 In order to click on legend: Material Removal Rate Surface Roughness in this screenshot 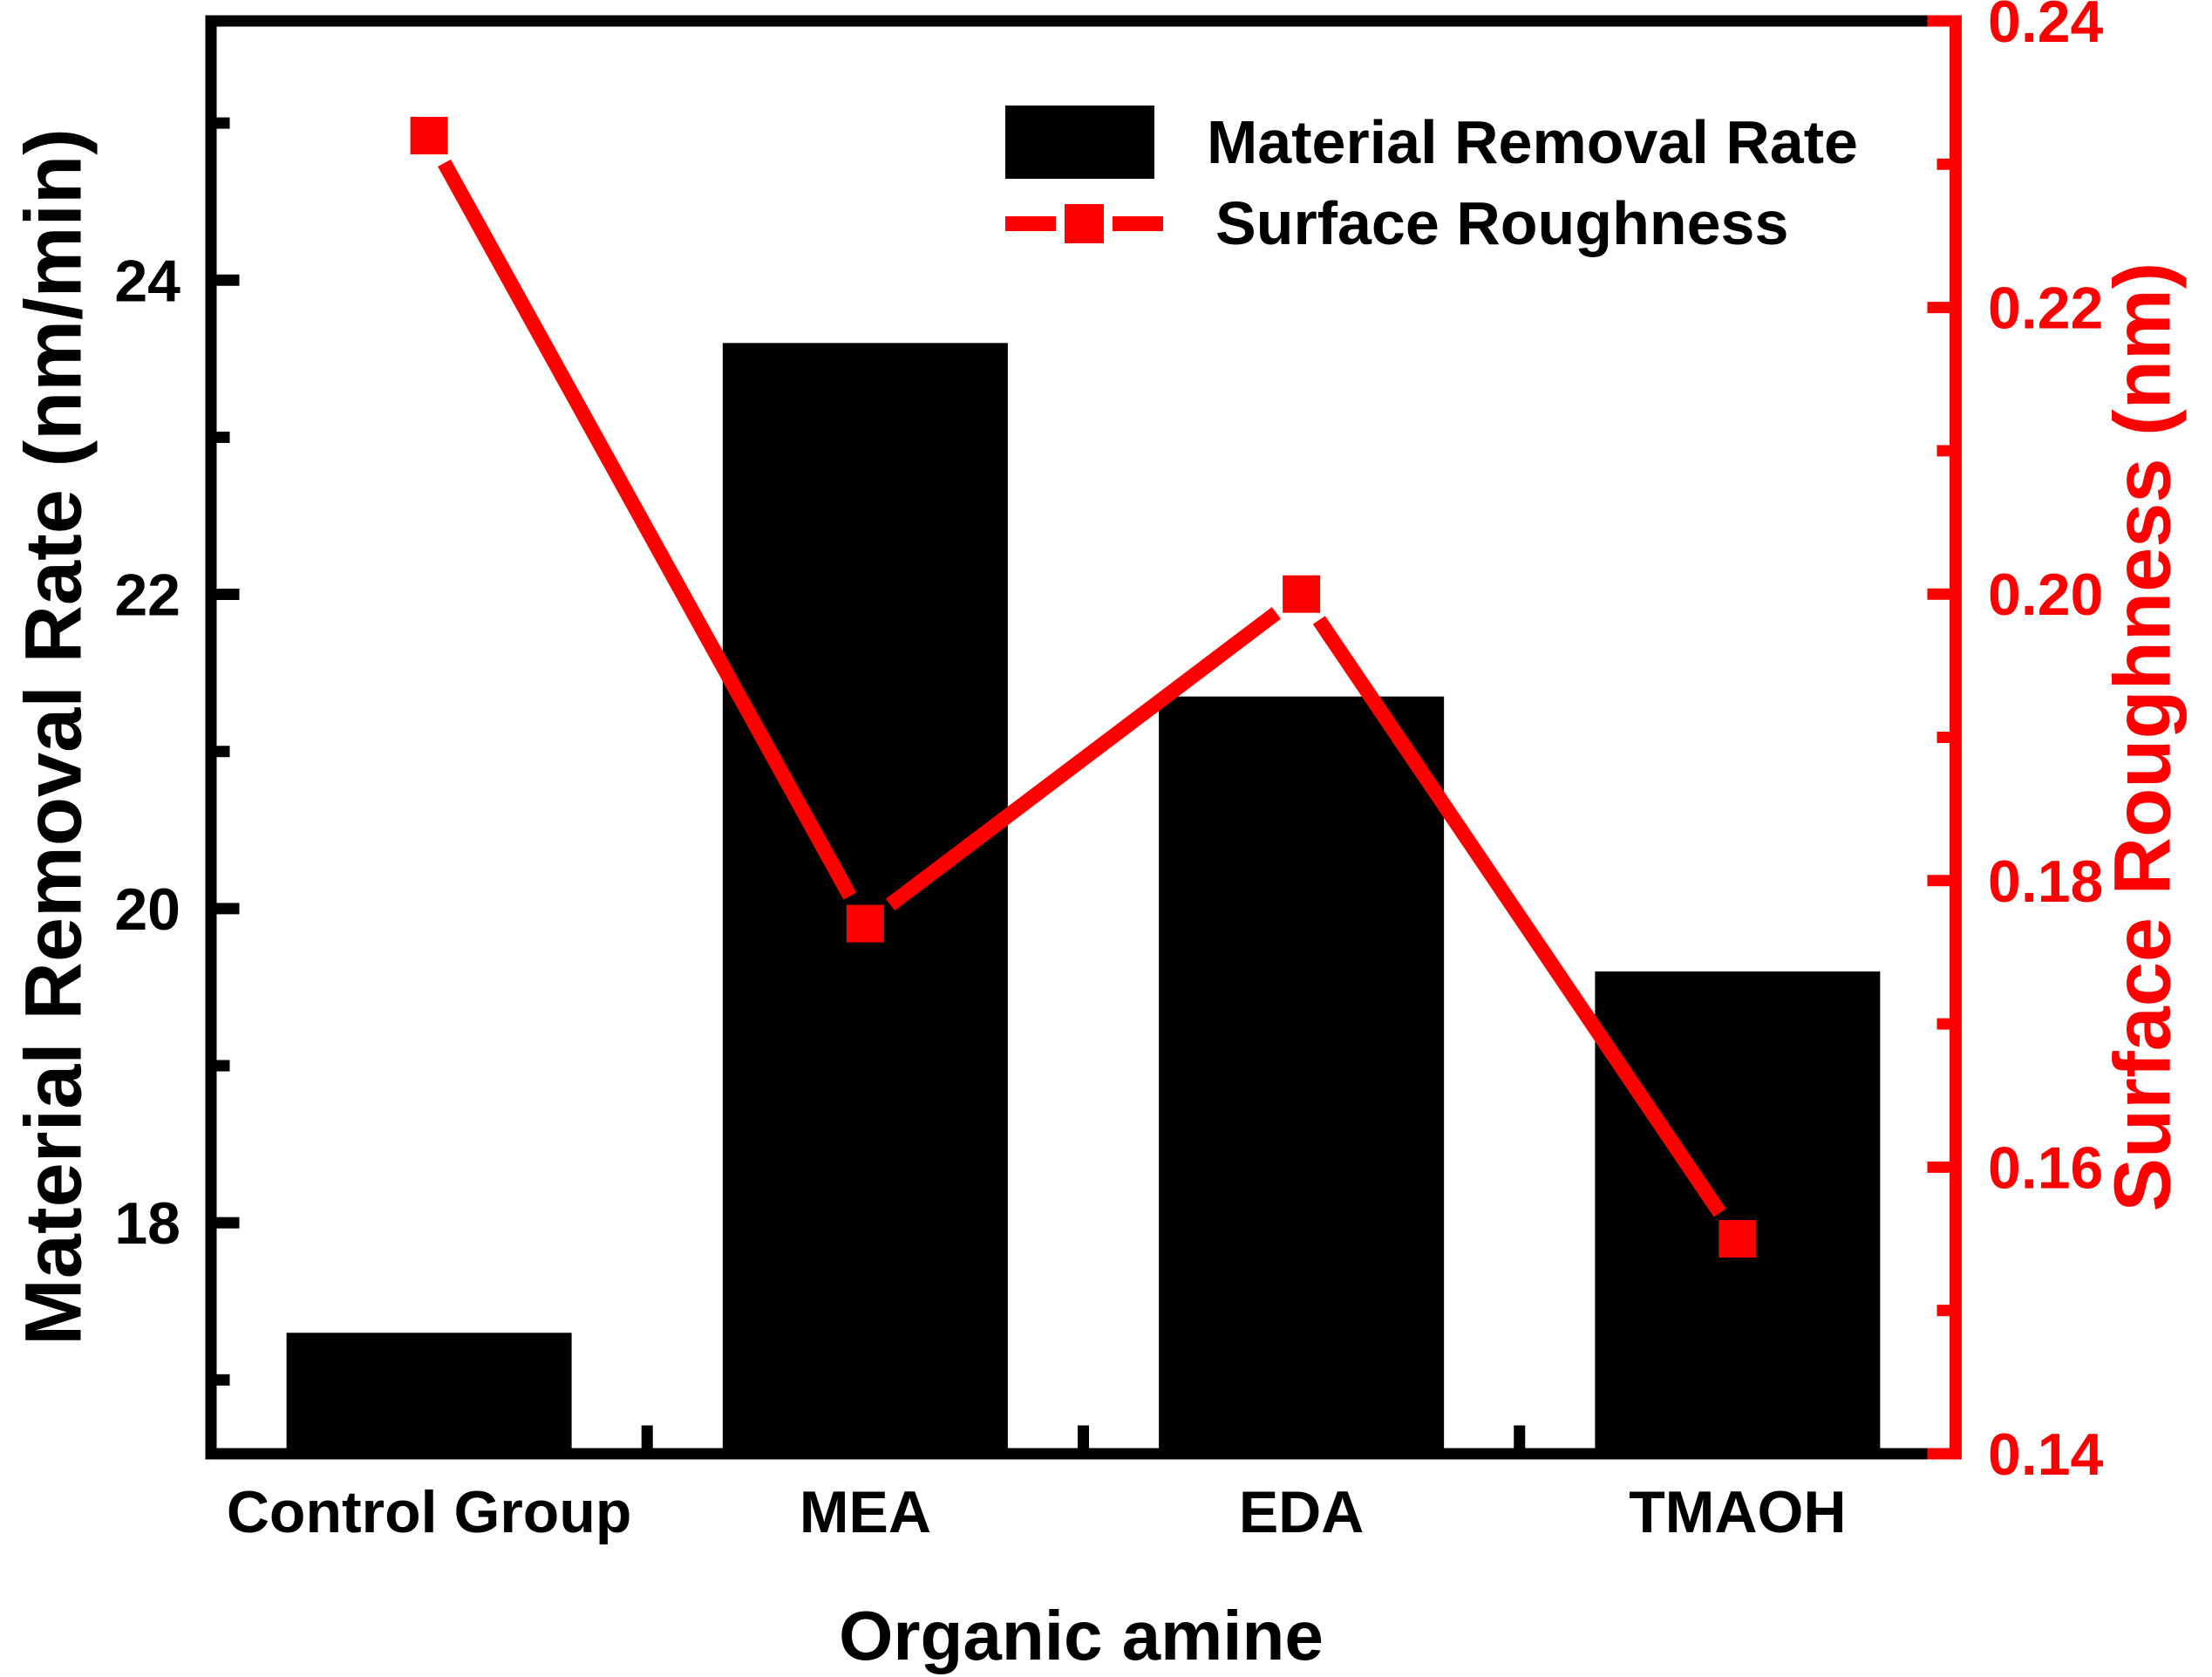, I will do `click(1431, 180)`.